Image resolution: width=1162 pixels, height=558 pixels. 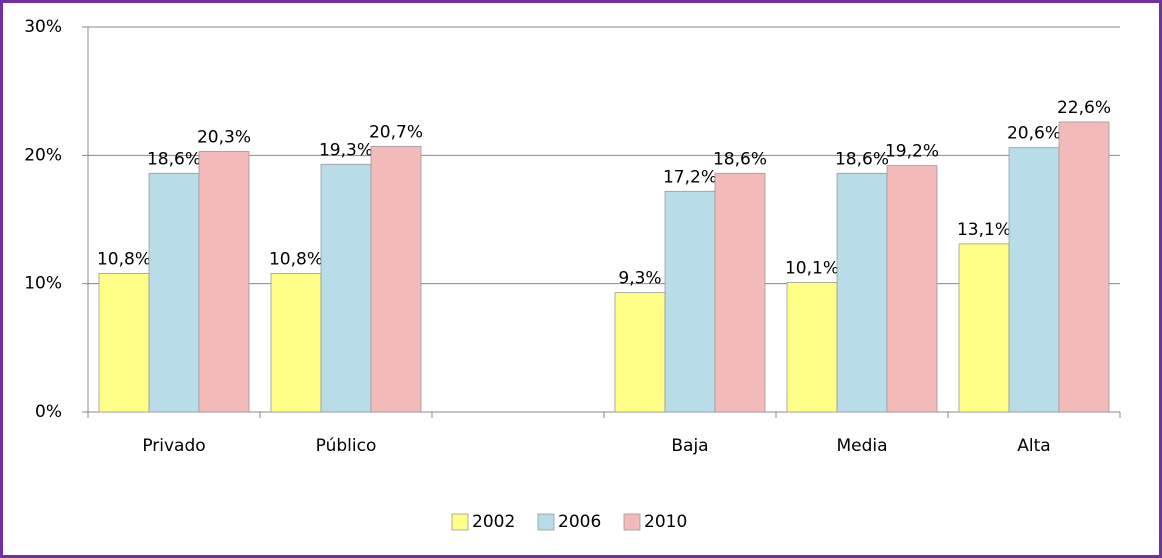 I want to click on data-label: 10,1%, so click(x=812, y=268).